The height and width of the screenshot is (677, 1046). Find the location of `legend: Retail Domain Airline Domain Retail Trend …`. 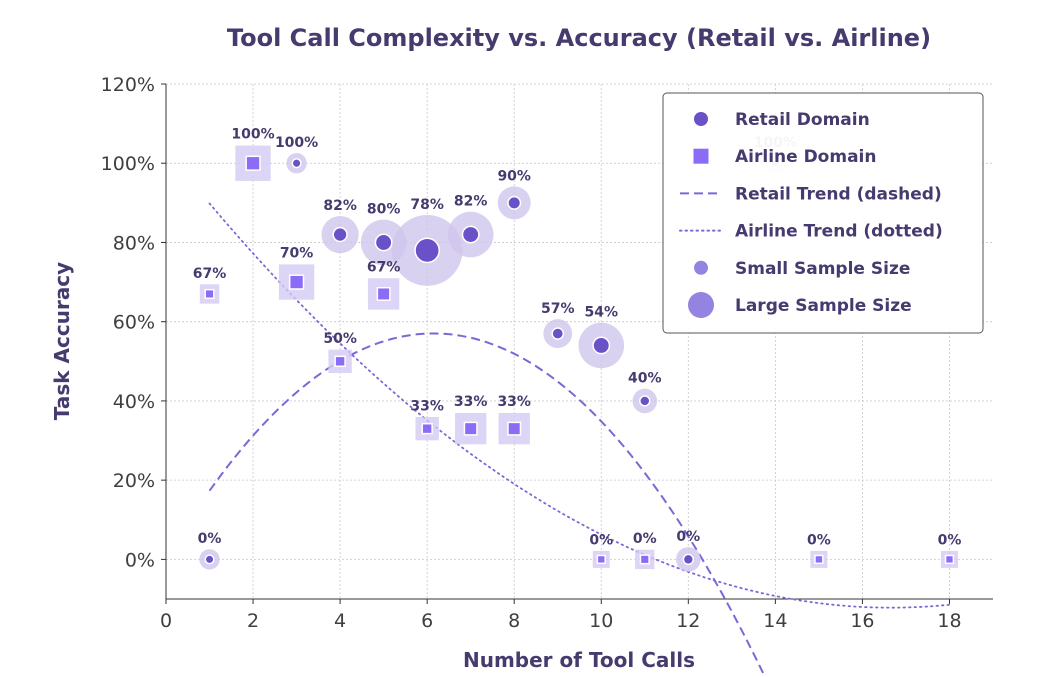

legend: Retail Domain Airline Domain Retail Trend … is located at coordinates (823, 213).